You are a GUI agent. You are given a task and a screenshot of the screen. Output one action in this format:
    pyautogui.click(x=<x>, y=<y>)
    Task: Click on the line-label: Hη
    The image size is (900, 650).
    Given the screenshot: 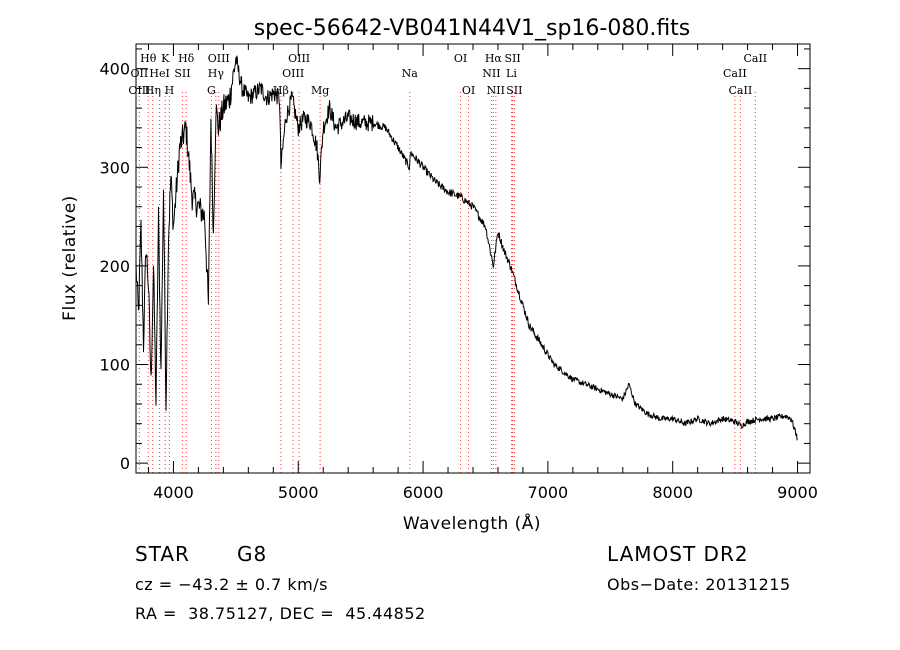 What is the action you would take?
    pyautogui.click(x=153, y=90)
    